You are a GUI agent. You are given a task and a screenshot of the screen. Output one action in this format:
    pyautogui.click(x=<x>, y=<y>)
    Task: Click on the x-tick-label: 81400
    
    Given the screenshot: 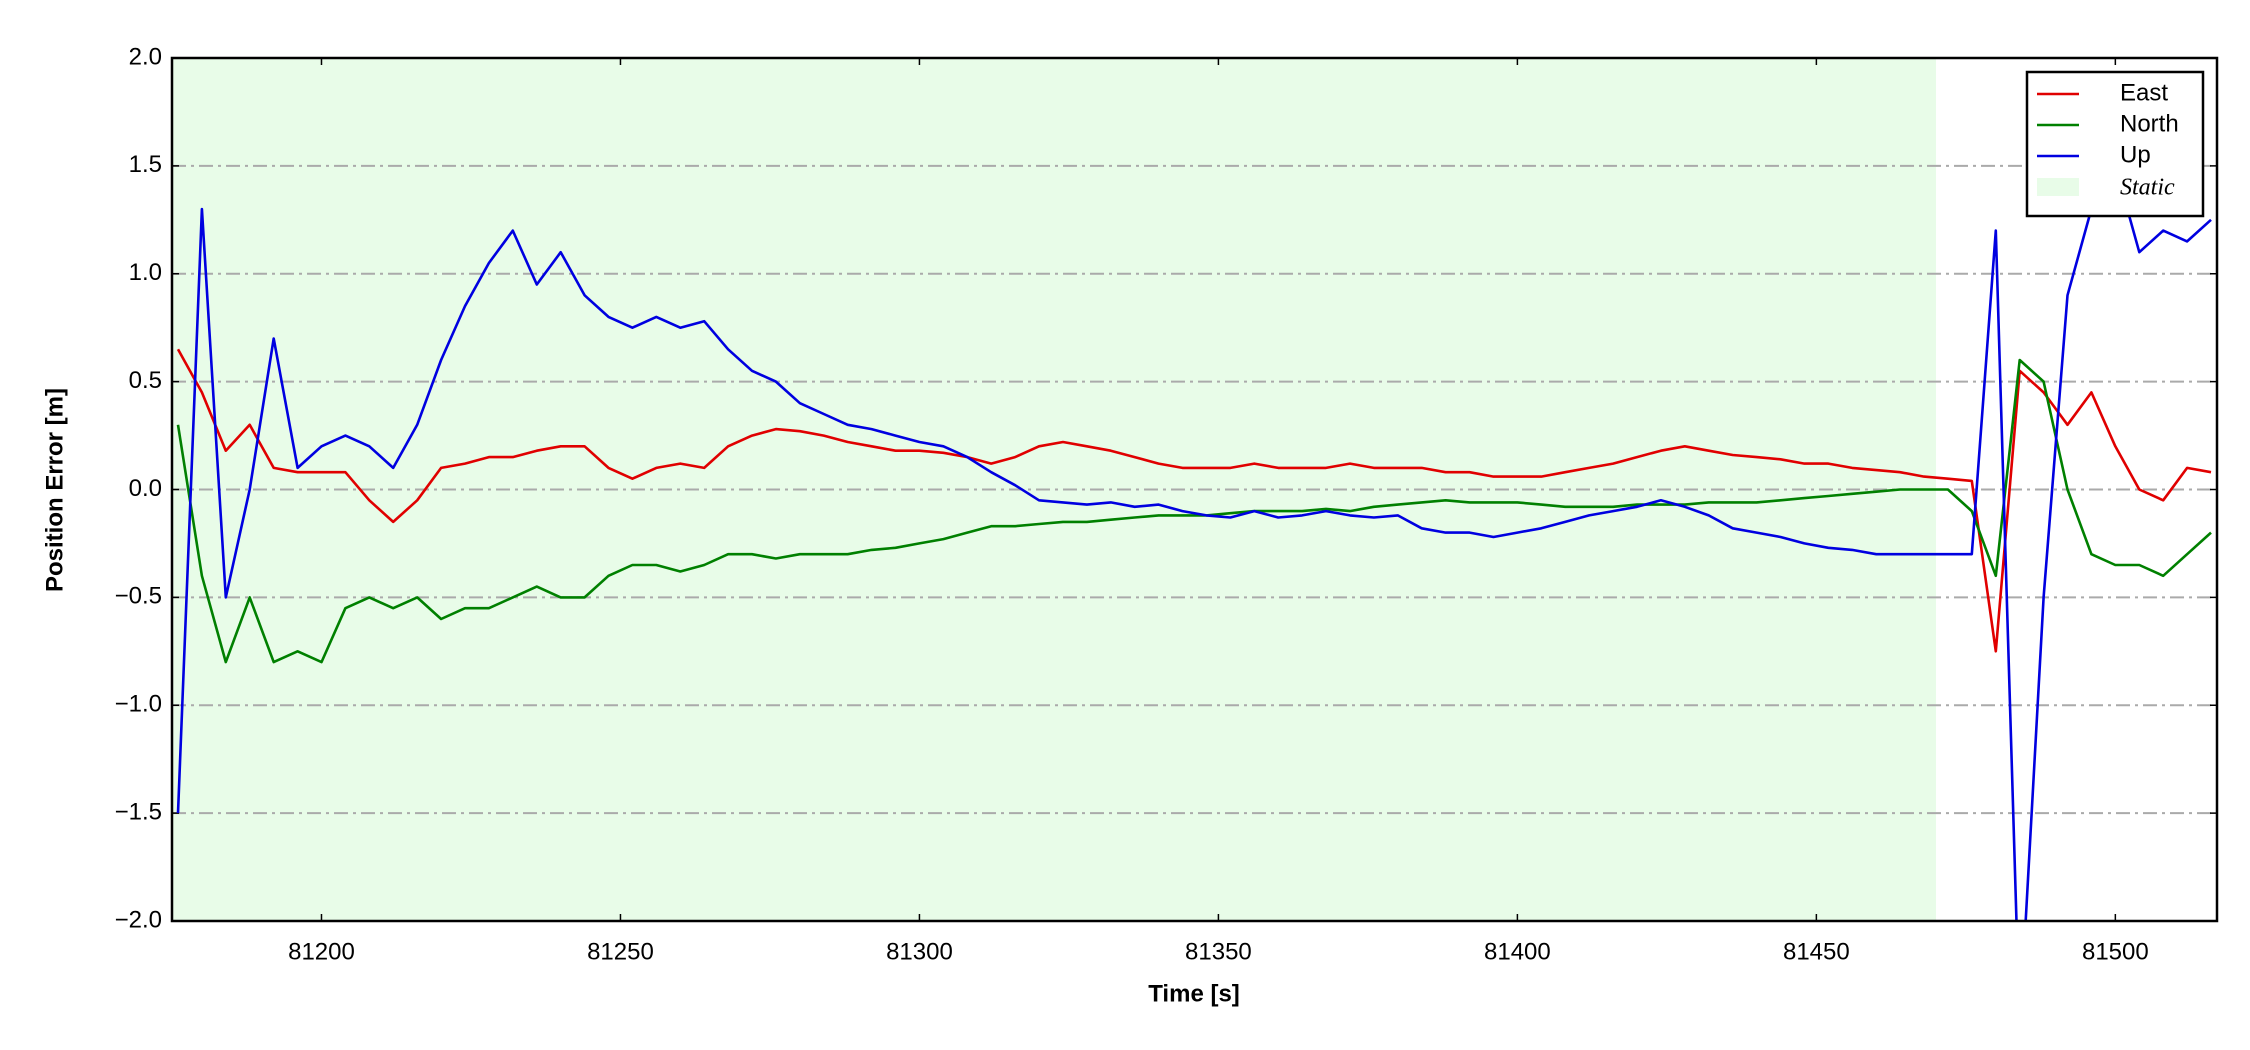 What is the action you would take?
    pyautogui.click(x=1517, y=951)
    